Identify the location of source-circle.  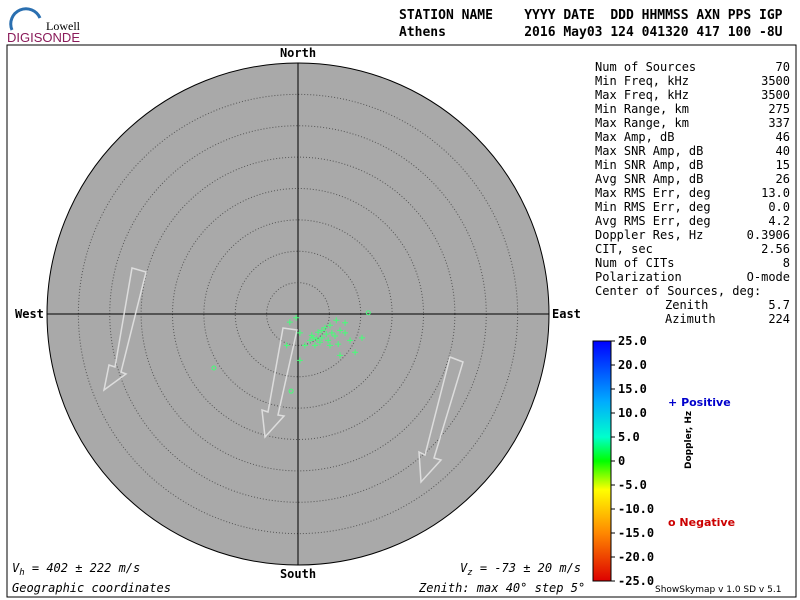
(214, 368).